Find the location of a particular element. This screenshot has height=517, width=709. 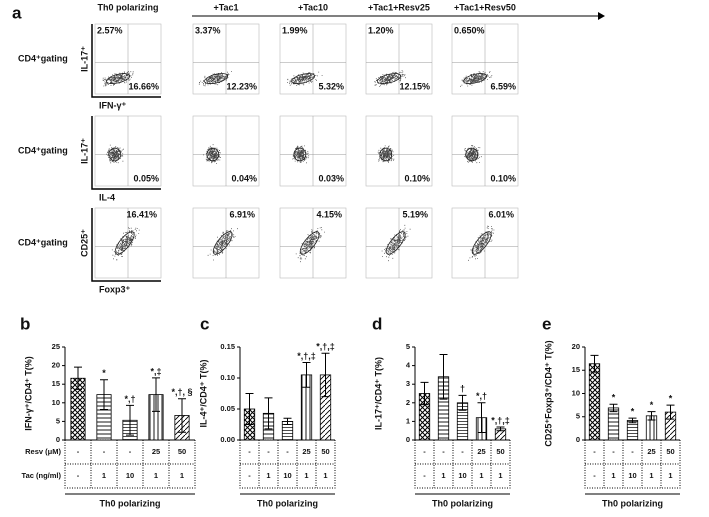

y-tick-label: 0.00 is located at coordinates (227, 439).